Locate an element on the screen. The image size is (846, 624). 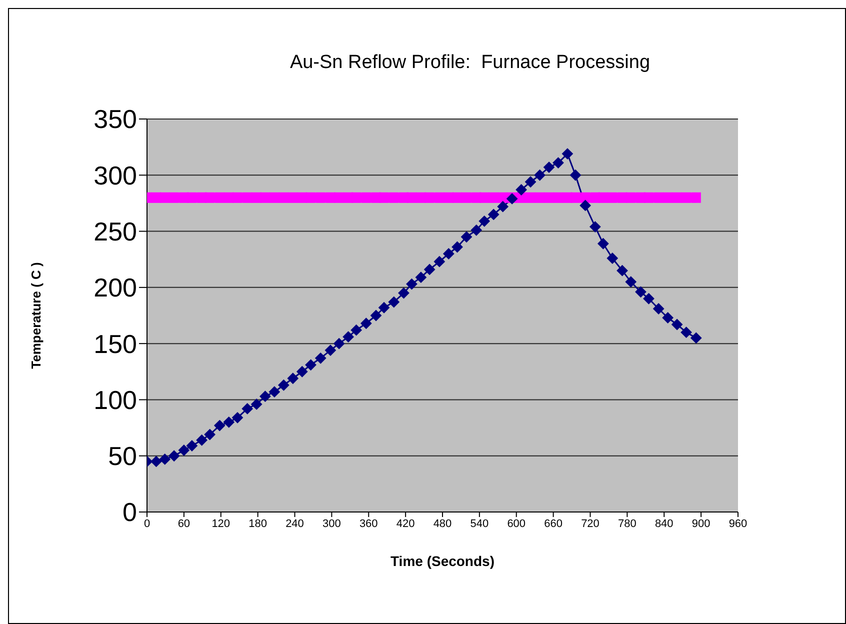
x-tick-label: 960 is located at coordinates (738, 524).